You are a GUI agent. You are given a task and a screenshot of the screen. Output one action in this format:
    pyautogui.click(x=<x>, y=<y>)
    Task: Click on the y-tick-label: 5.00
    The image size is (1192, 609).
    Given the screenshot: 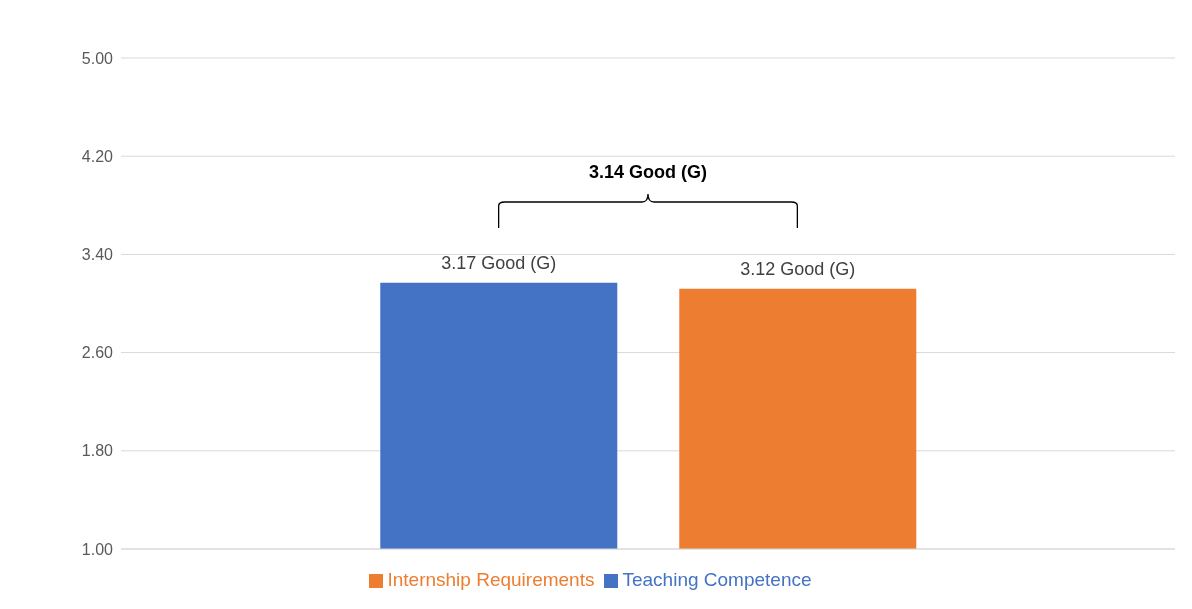 What is the action you would take?
    pyautogui.click(x=97, y=58)
    